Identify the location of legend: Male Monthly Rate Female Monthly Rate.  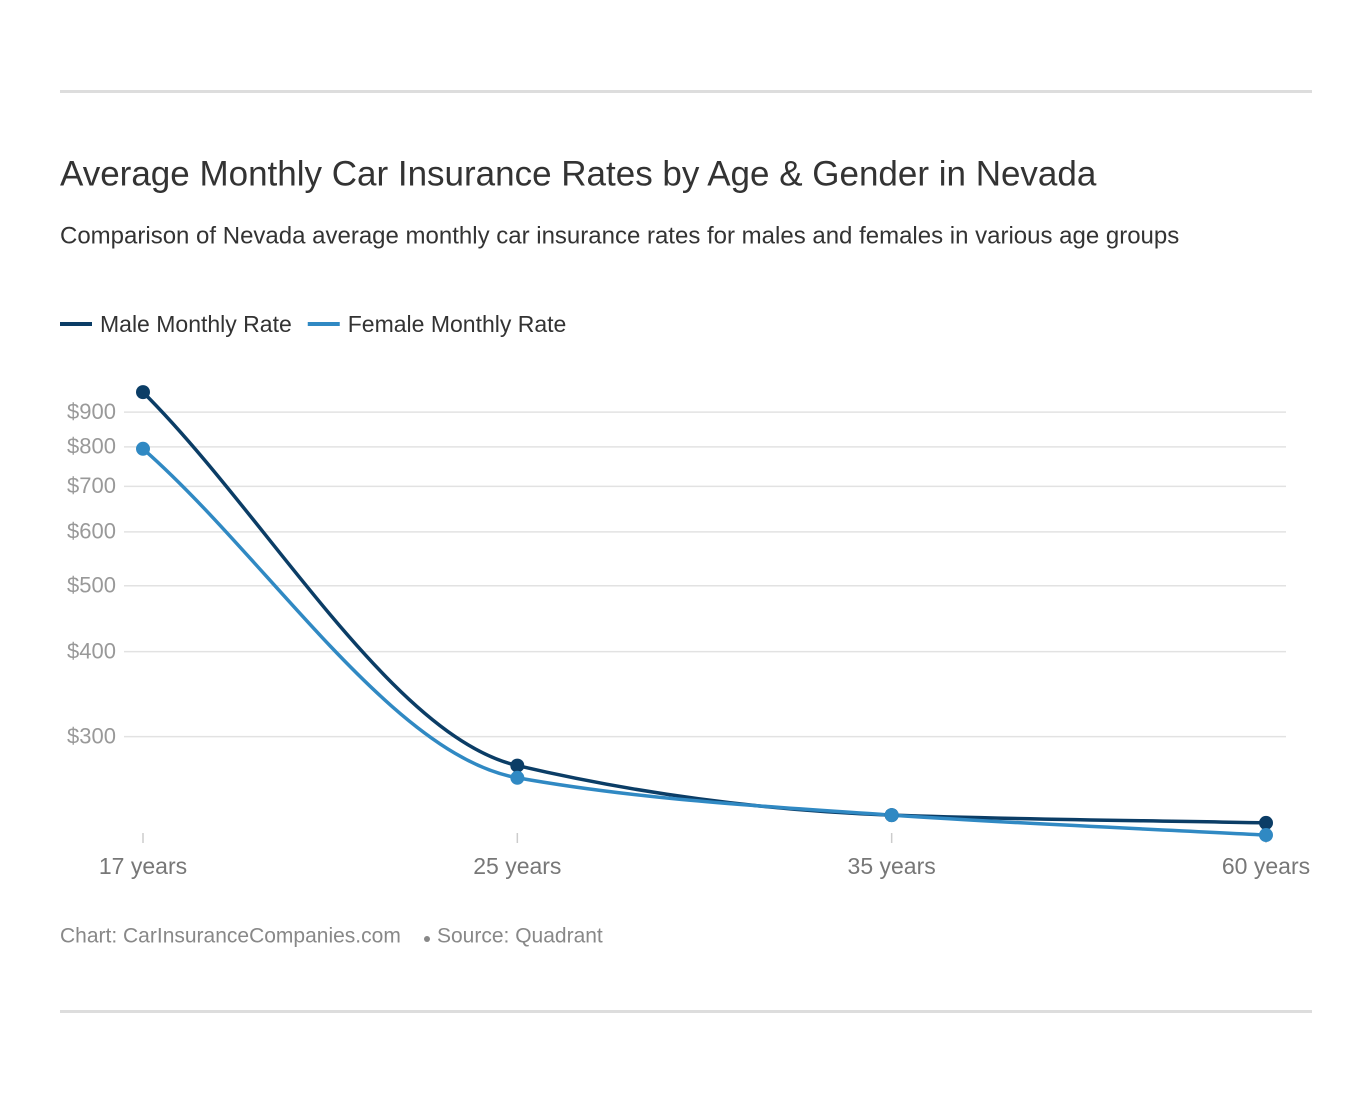
(313, 324).